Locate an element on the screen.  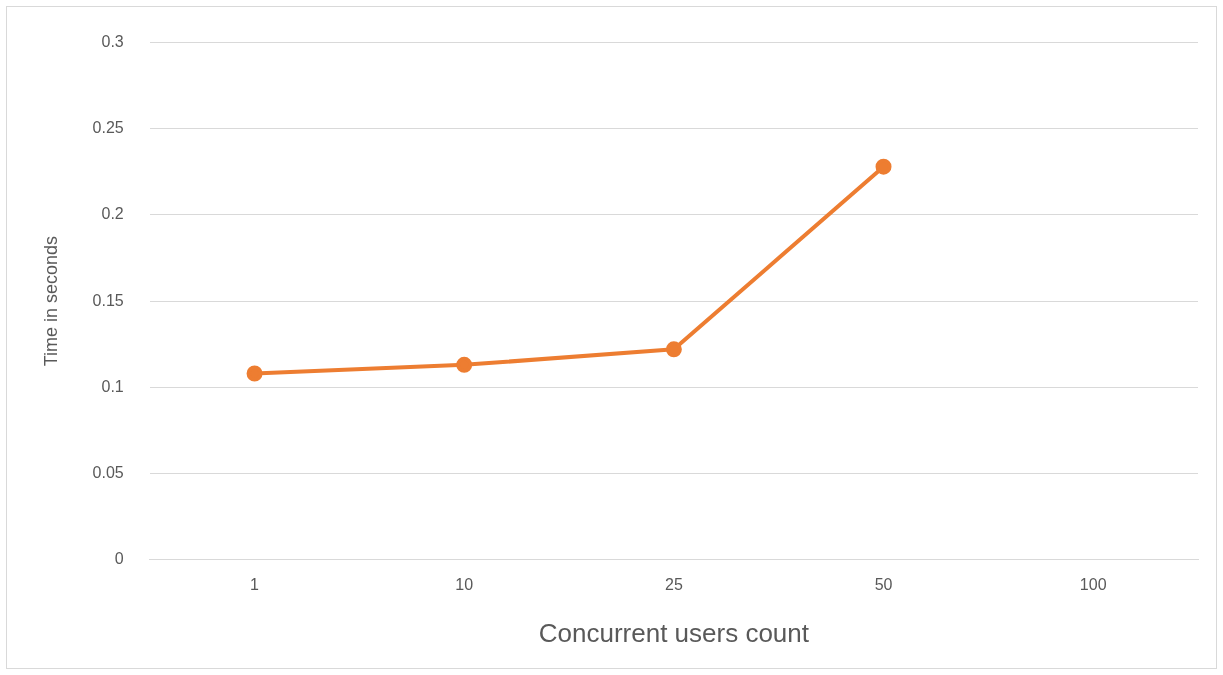
x-tick-label: 25 is located at coordinates (673, 584).